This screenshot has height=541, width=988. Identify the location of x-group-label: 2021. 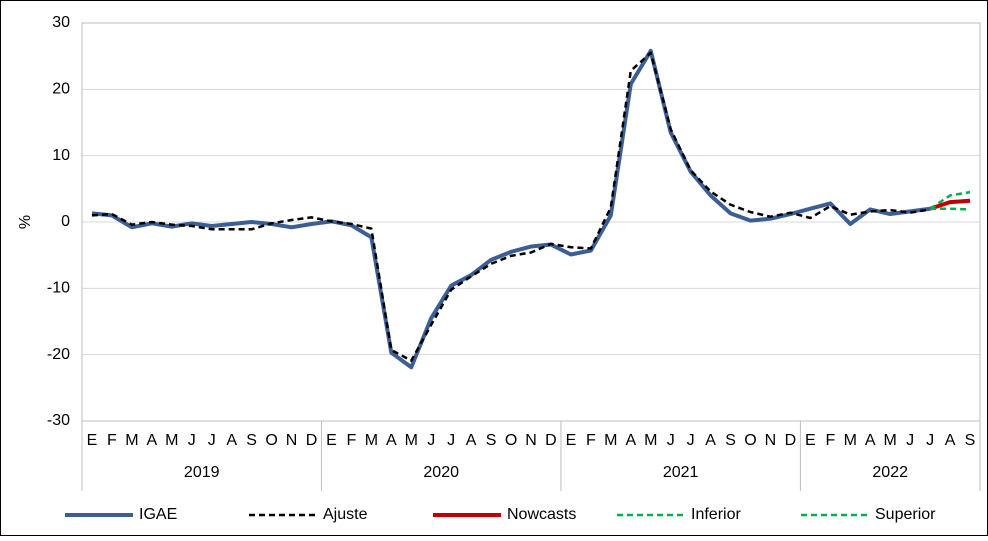
(681, 472).